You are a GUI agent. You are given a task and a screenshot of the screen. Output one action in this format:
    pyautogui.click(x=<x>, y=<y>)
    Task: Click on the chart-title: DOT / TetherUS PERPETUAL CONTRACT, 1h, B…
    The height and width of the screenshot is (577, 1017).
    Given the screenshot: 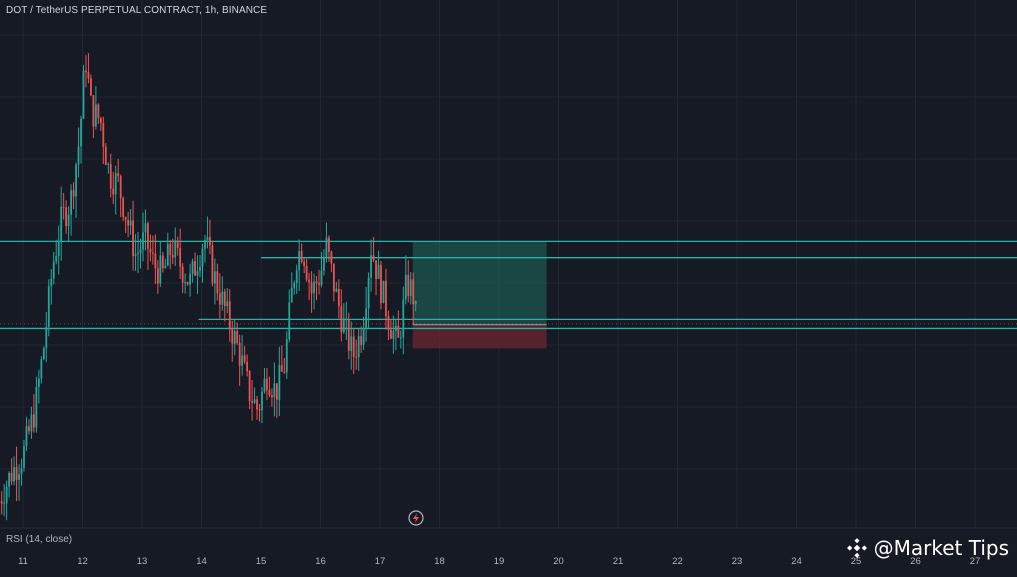 What is the action you would take?
    pyautogui.click(x=136, y=10)
    